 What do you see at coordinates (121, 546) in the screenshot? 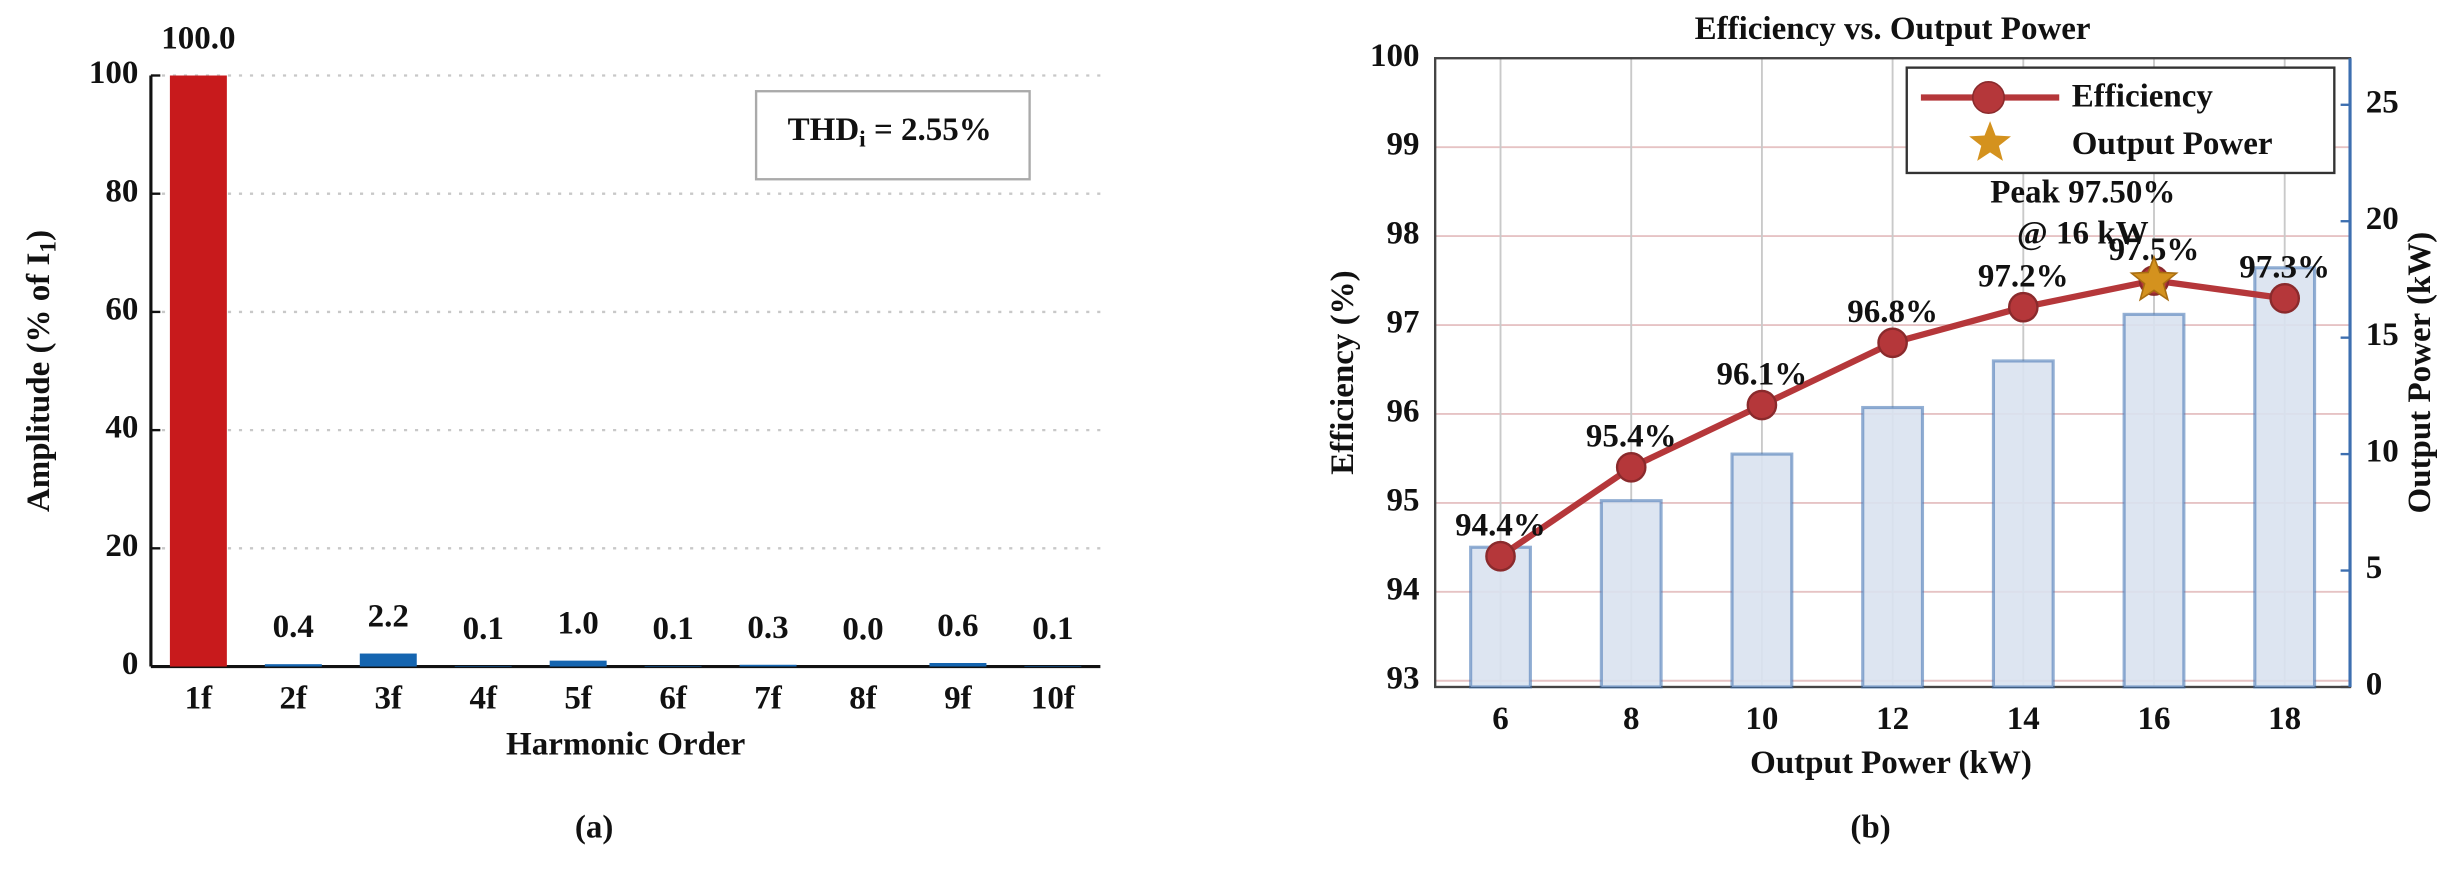
I see `y-tick-label: 20` at bounding box center [121, 546].